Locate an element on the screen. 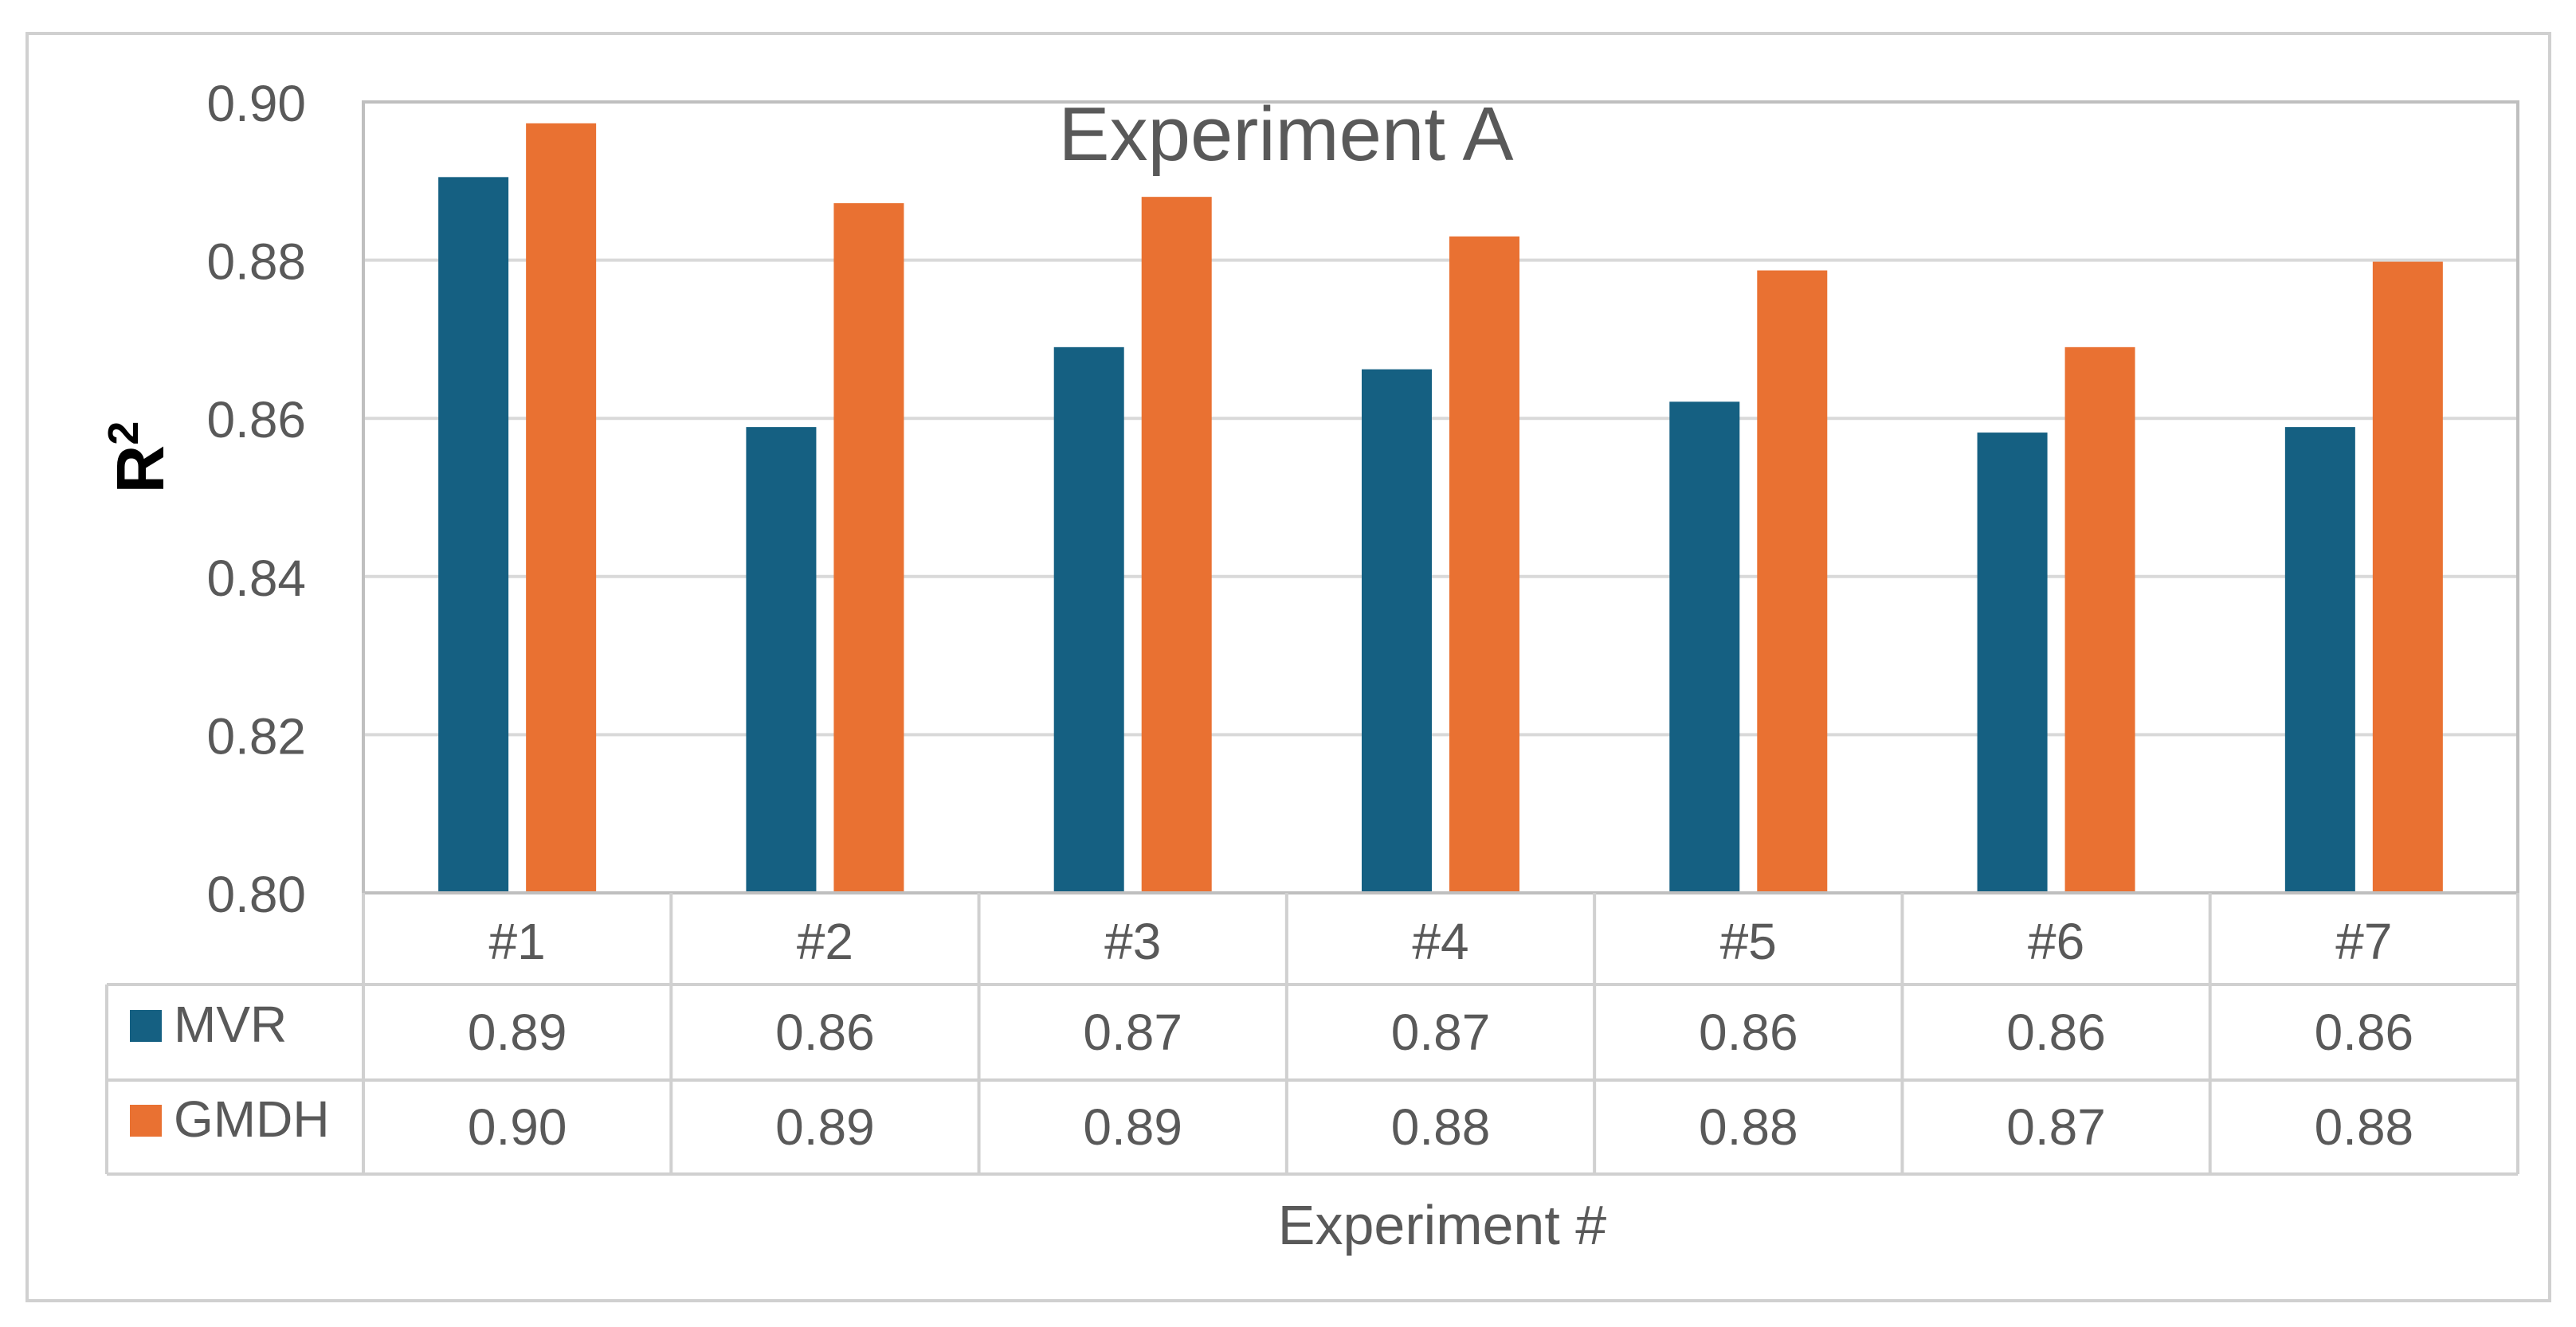 The width and height of the screenshot is (2576, 1327). x-category-label: #2 is located at coordinates (825, 941).